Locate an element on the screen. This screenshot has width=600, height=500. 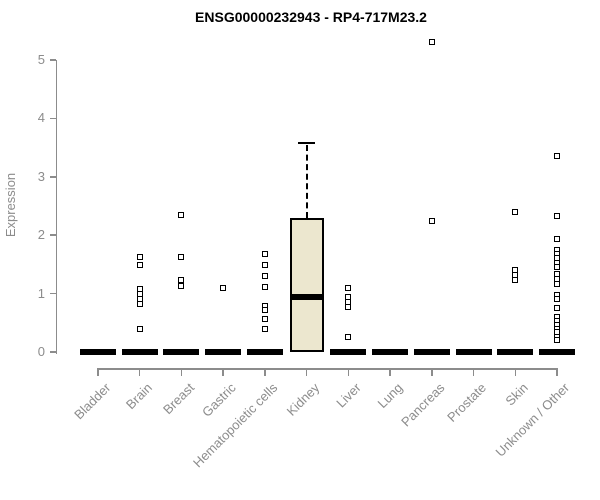
y-tick-label: 2 is located at coordinates (41, 235).